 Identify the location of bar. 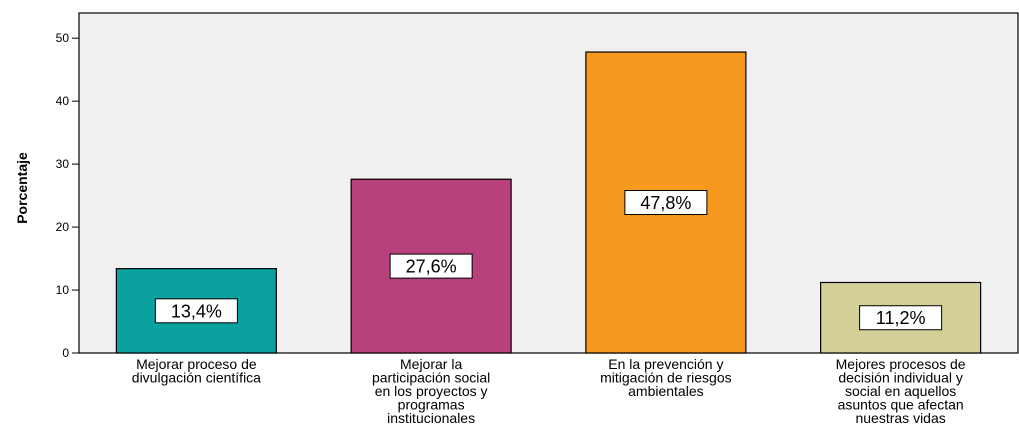
(431, 266).